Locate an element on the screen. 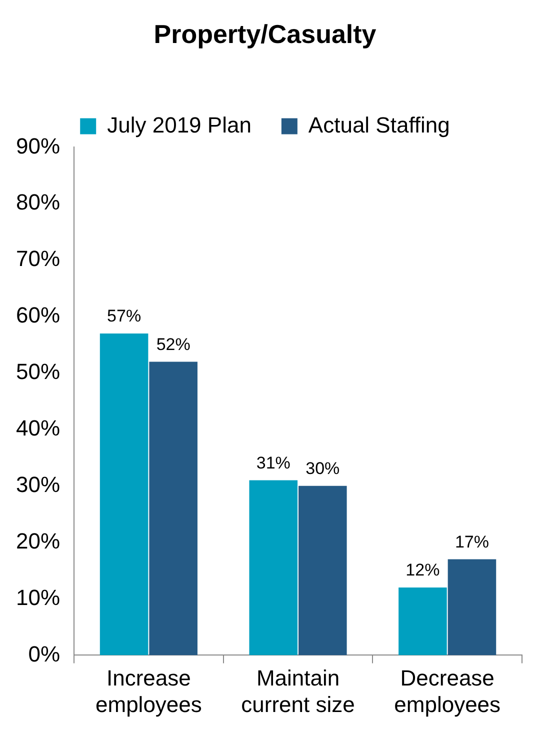 This screenshot has height=732, width=542. y-tick-label: 50% is located at coordinates (38, 371).